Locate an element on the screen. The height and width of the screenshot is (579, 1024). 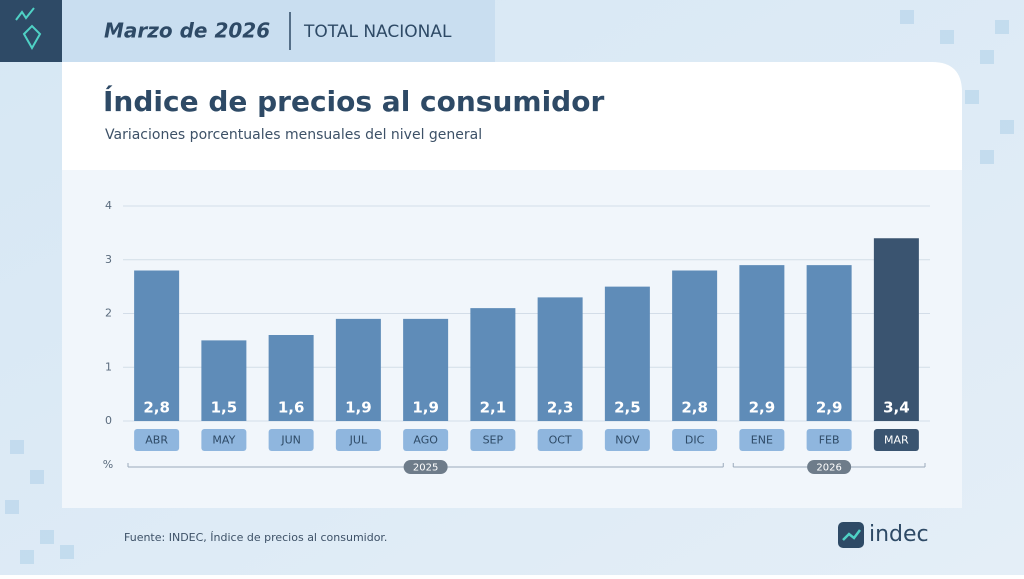
x-tick-label: MAR is located at coordinates (896, 440).